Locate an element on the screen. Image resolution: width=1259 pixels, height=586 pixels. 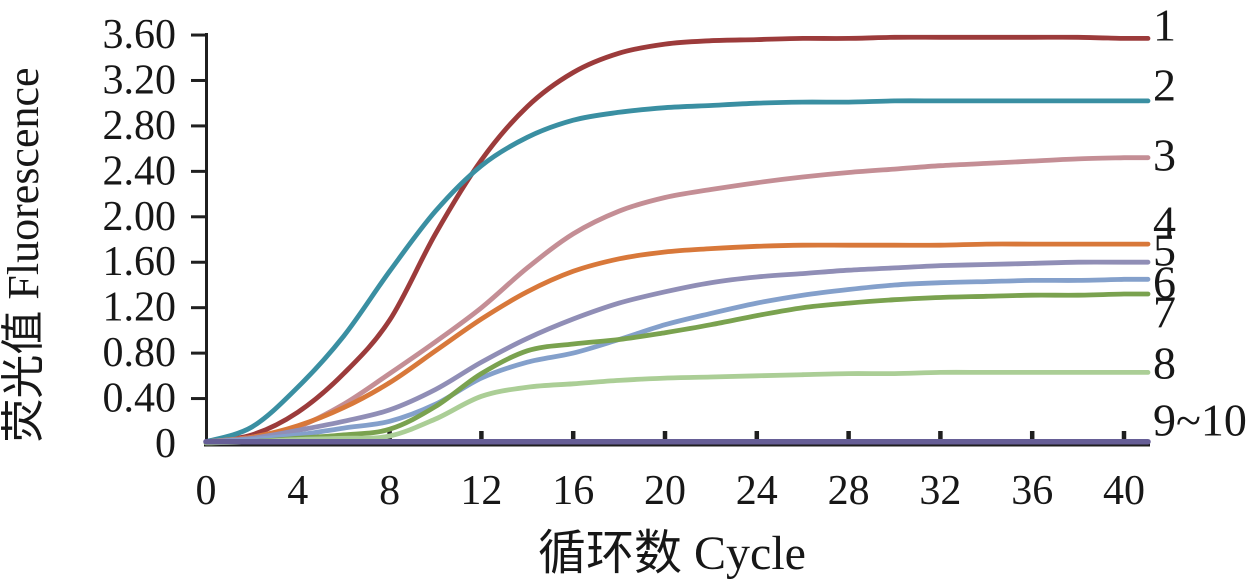
y-tick-label-2.40: 2.40 is located at coordinates (140, 171).